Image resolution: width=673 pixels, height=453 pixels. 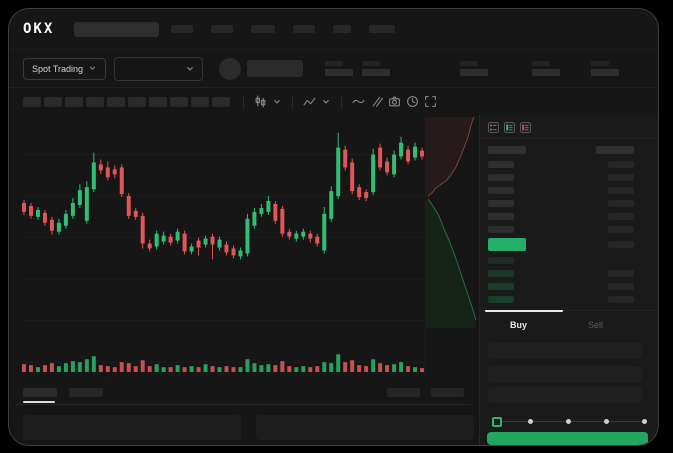 I want to click on buy-button, so click(x=567, y=438).